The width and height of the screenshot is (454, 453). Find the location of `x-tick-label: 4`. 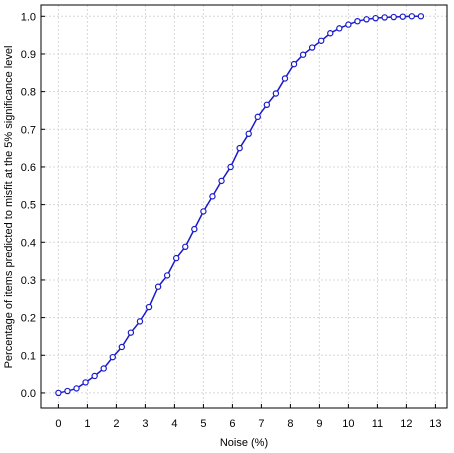

x-tick-label: 4 is located at coordinates (174, 424).